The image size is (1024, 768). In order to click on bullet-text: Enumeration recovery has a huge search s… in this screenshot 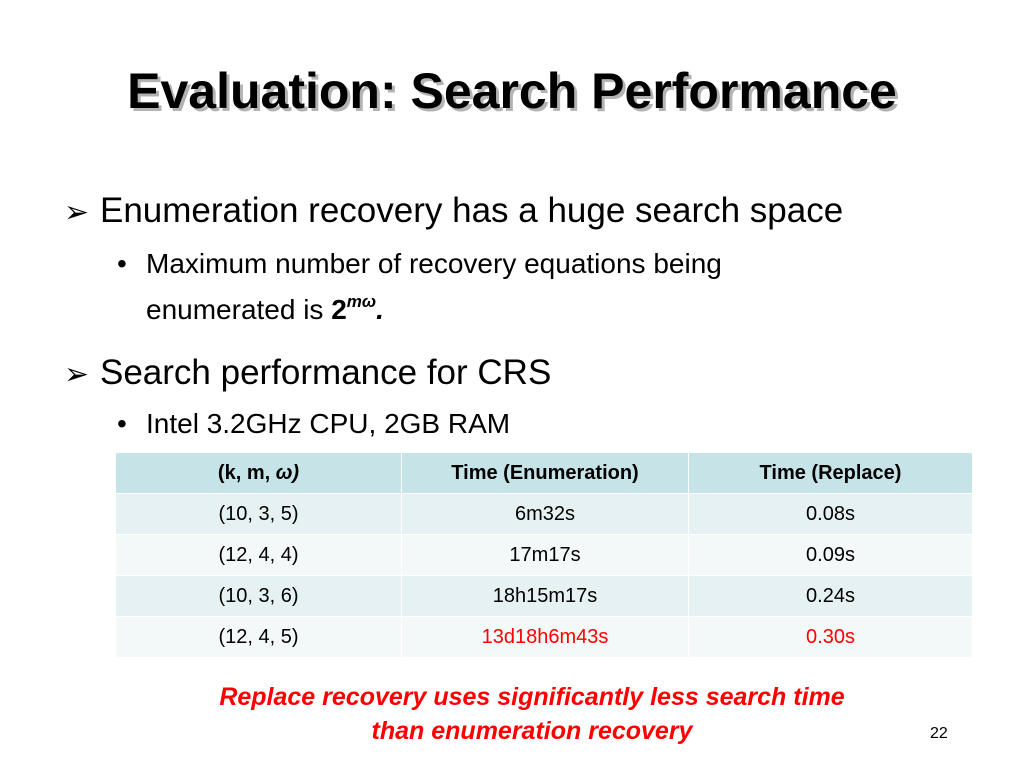, I will do `click(472, 210)`.